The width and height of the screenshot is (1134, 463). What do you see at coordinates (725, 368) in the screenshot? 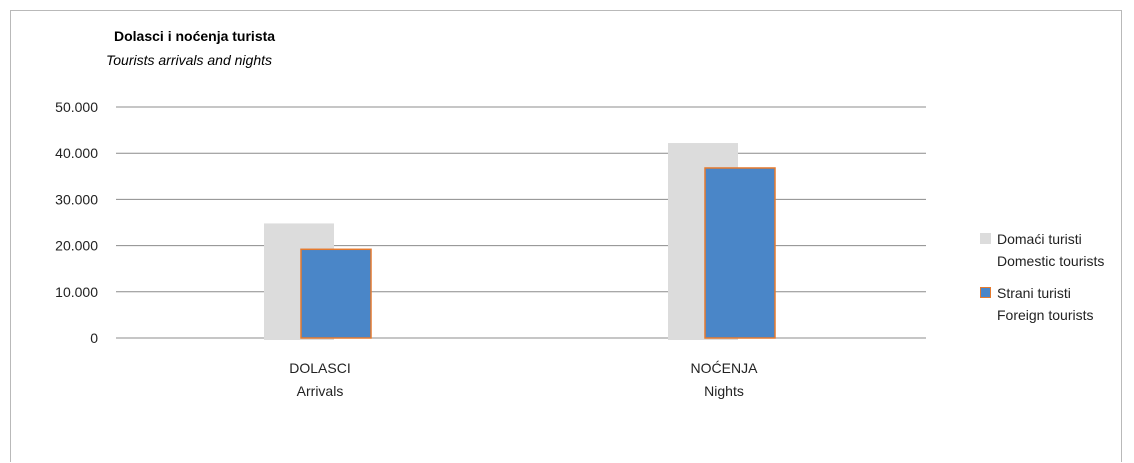
I see `x-tick-label: NOĆENJA` at bounding box center [725, 368].